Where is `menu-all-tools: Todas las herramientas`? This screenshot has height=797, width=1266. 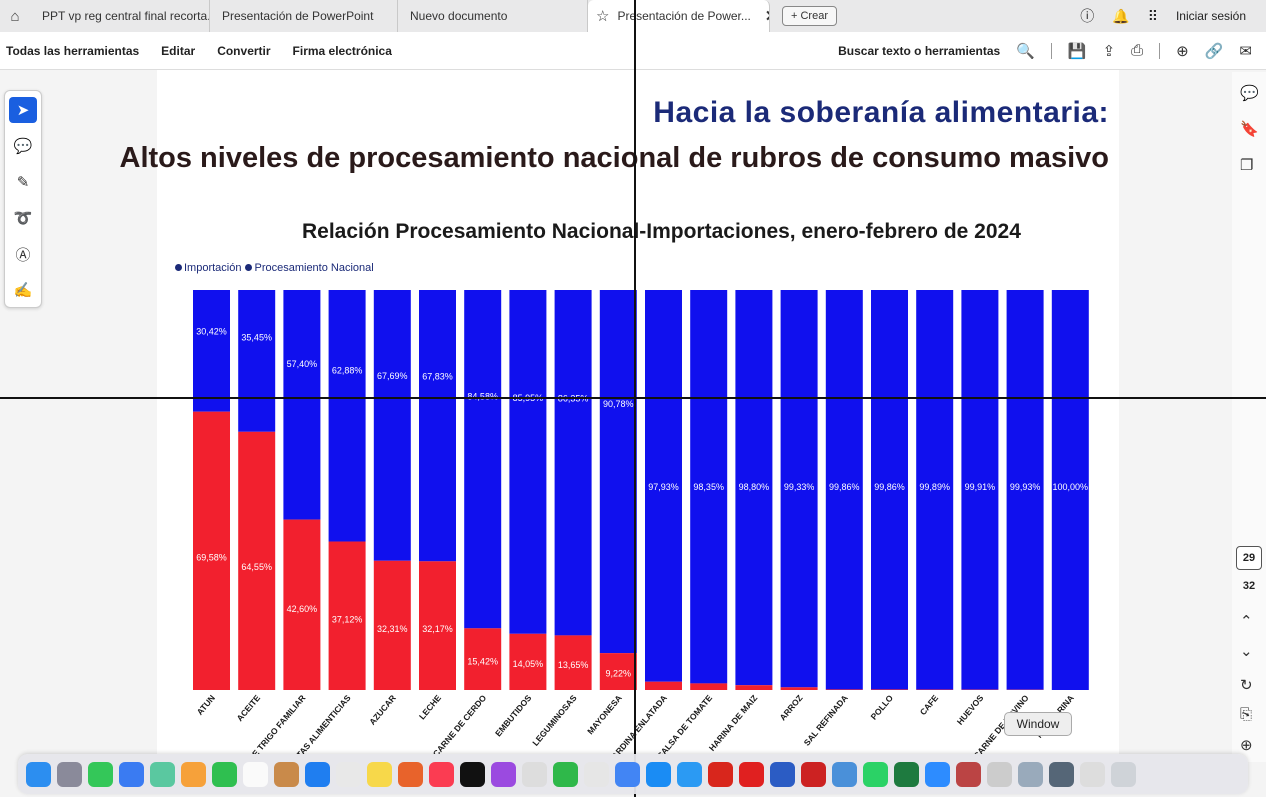 menu-all-tools: Todas las herramientas is located at coordinates (73, 50).